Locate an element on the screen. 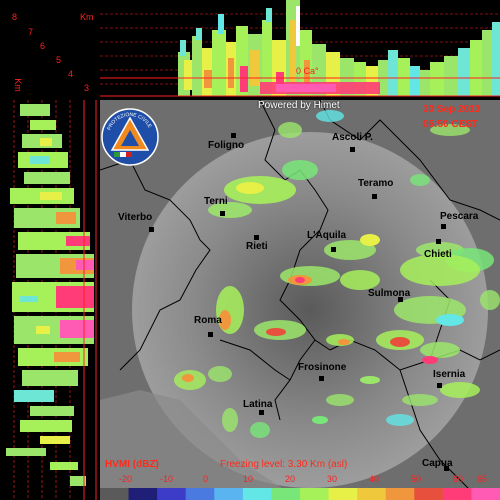 This screenshot has height=500, width=500. city-marker-roma is located at coordinates (210, 334).